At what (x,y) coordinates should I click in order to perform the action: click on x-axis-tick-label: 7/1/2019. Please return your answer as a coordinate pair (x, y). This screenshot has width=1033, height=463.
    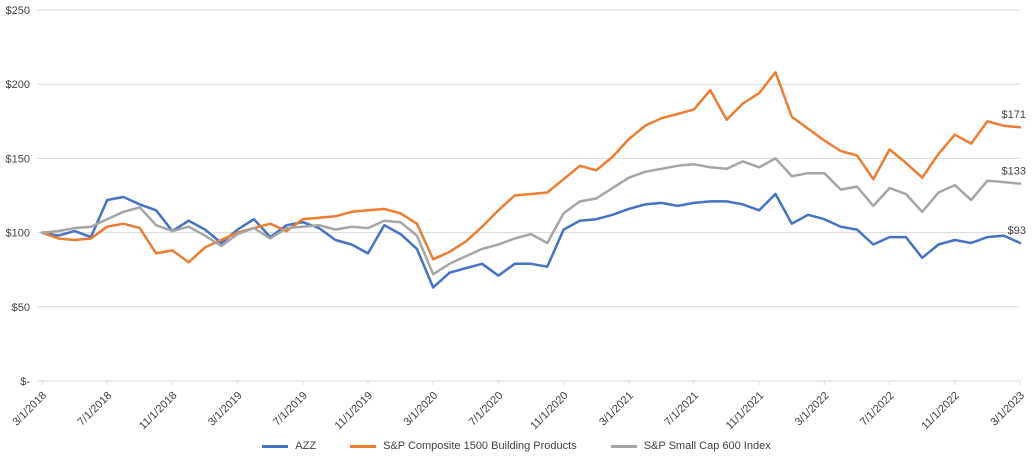
    Looking at the image, I should click on (290, 409).